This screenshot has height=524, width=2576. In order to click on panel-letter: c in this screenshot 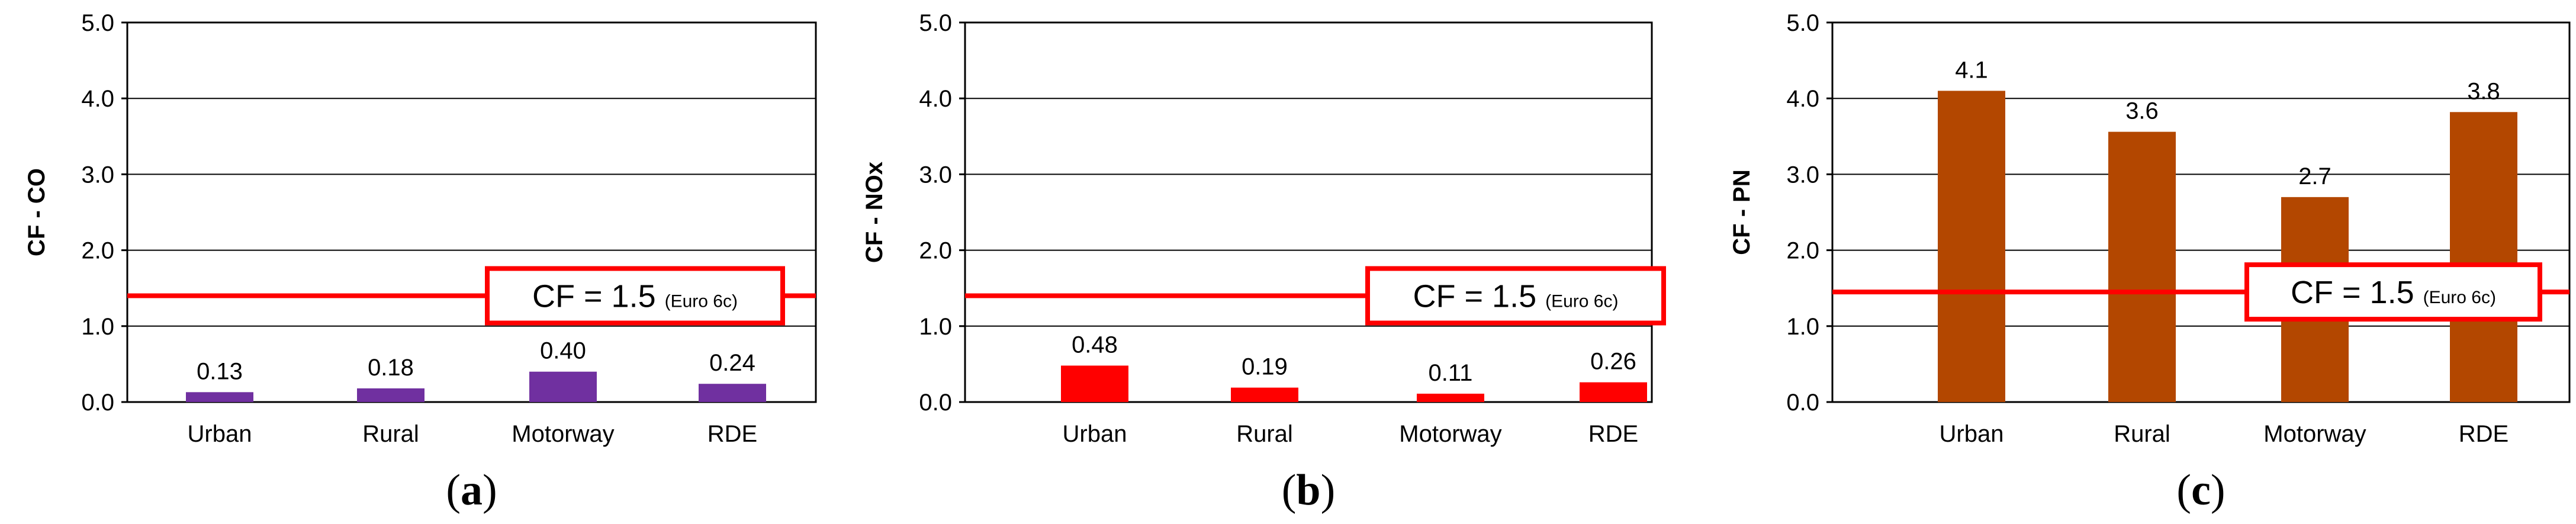, I will do `click(2201, 490)`.